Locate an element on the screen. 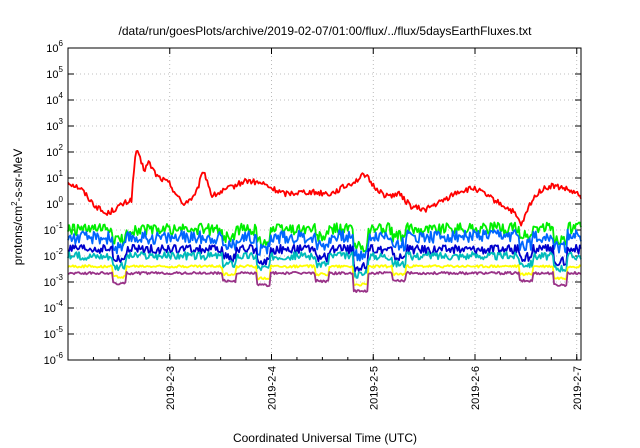 The image size is (640, 448). y-axis-label-part-2: -s-sr-MeV is located at coordinates (18, 175).